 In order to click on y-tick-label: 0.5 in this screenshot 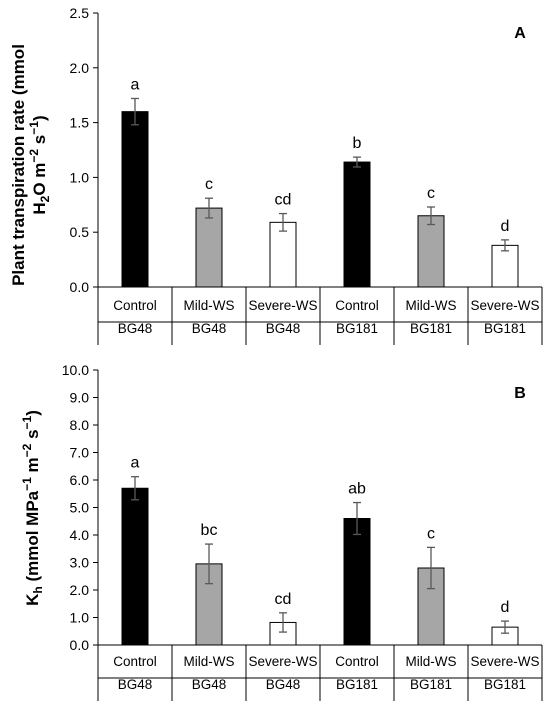, I will do `click(80, 232)`.